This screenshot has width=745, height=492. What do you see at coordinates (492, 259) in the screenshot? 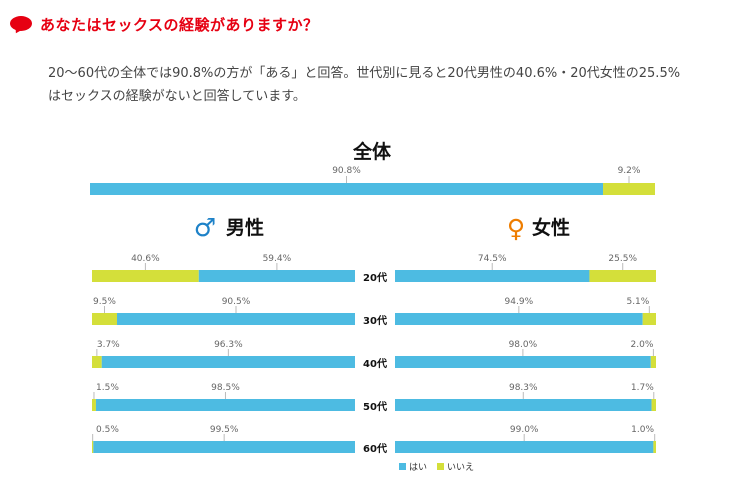
I see `female-yes-label: 74.5%` at bounding box center [492, 259].